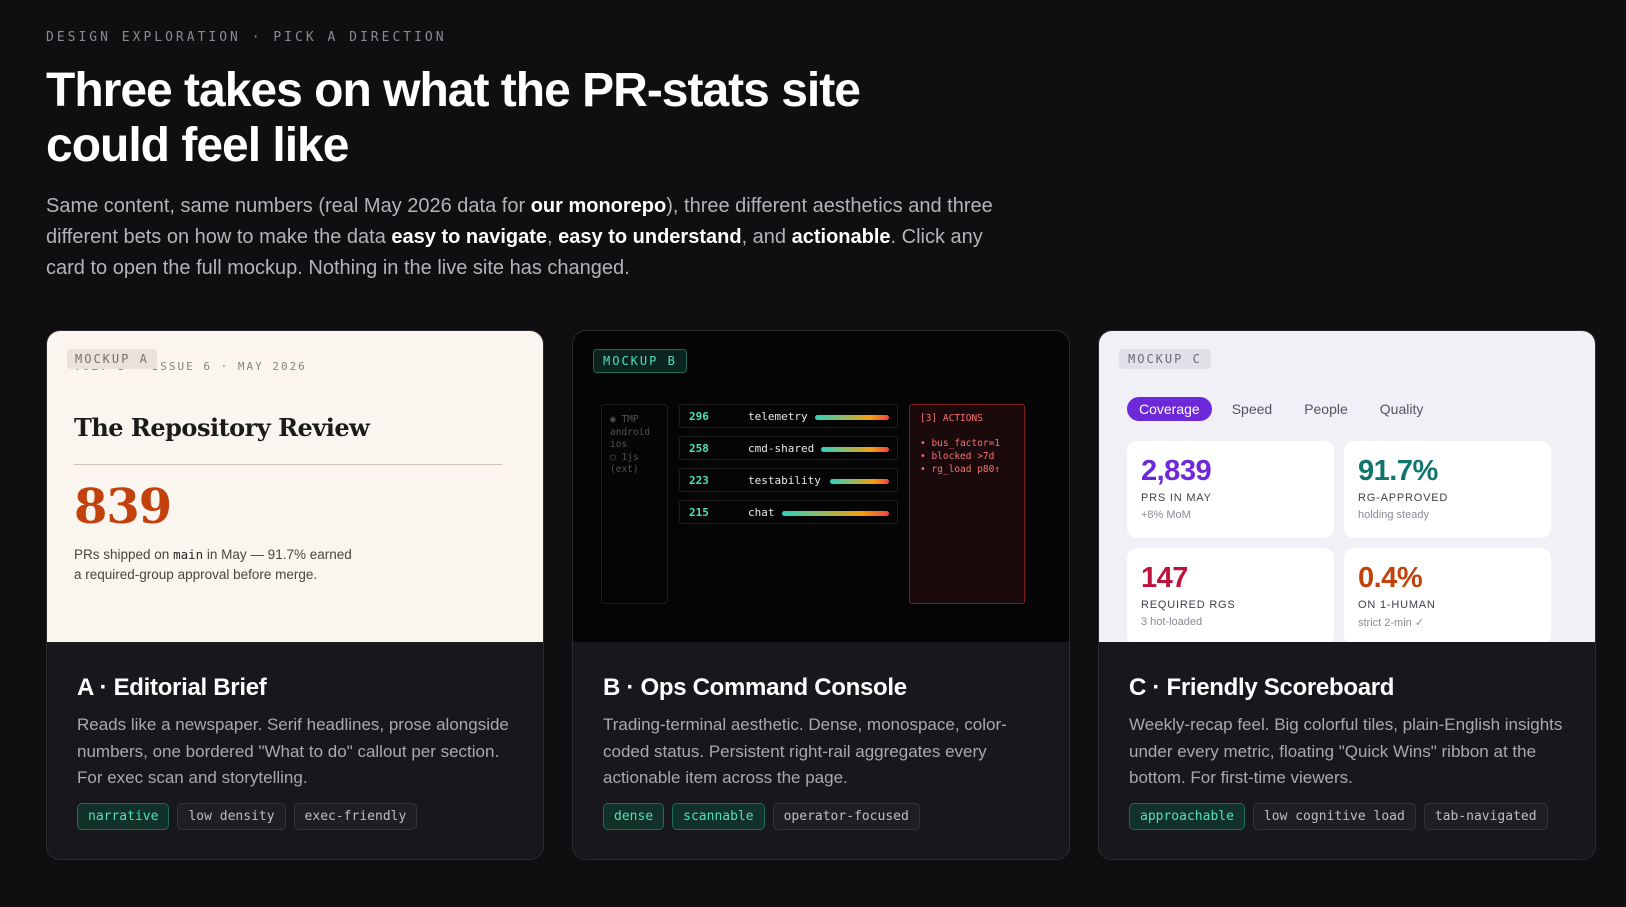  What do you see at coordinates (598, 206) in the screenshot?
I see `intro-emphasis: our monorepo` at bounding box center [598, 206].